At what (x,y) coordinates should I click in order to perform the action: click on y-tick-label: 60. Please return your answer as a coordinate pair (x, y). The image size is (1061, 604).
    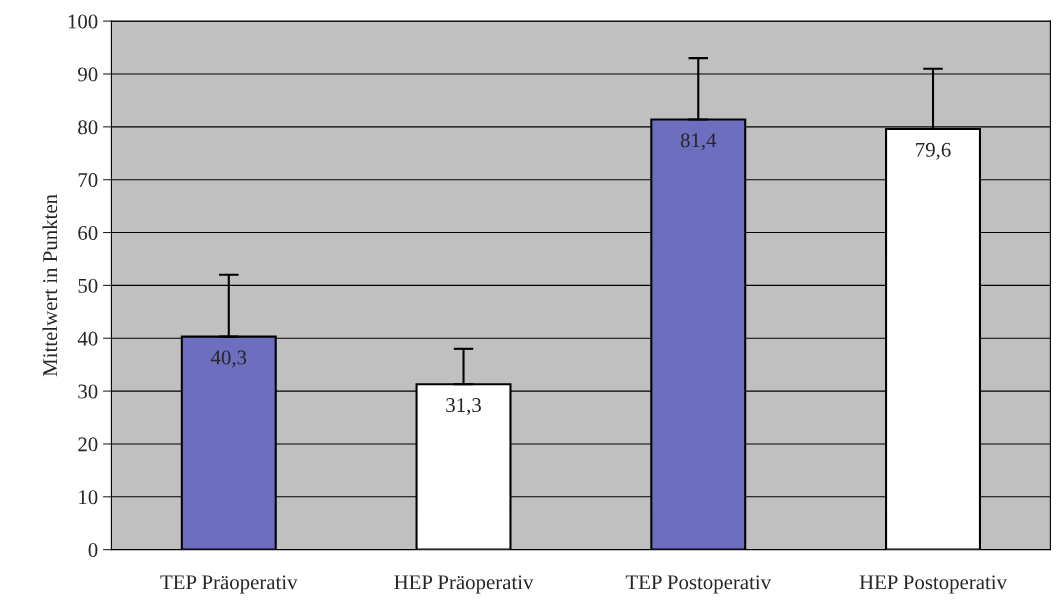
    Looking at the image, I should click on (88, 232).